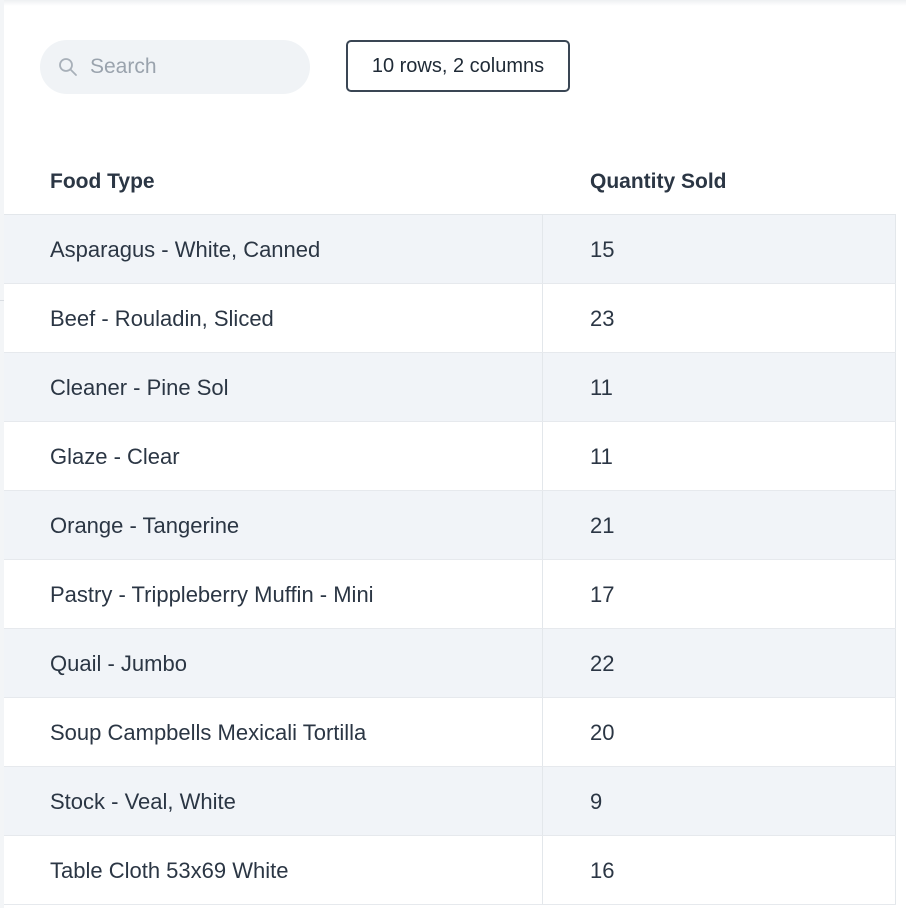 The height and width of the screenshot is (908, 906). What do you see at coordinates (450, 456) in the screenshot?
I see `table-row: Glaze - Clear 11` at bounding box center [450, 456].